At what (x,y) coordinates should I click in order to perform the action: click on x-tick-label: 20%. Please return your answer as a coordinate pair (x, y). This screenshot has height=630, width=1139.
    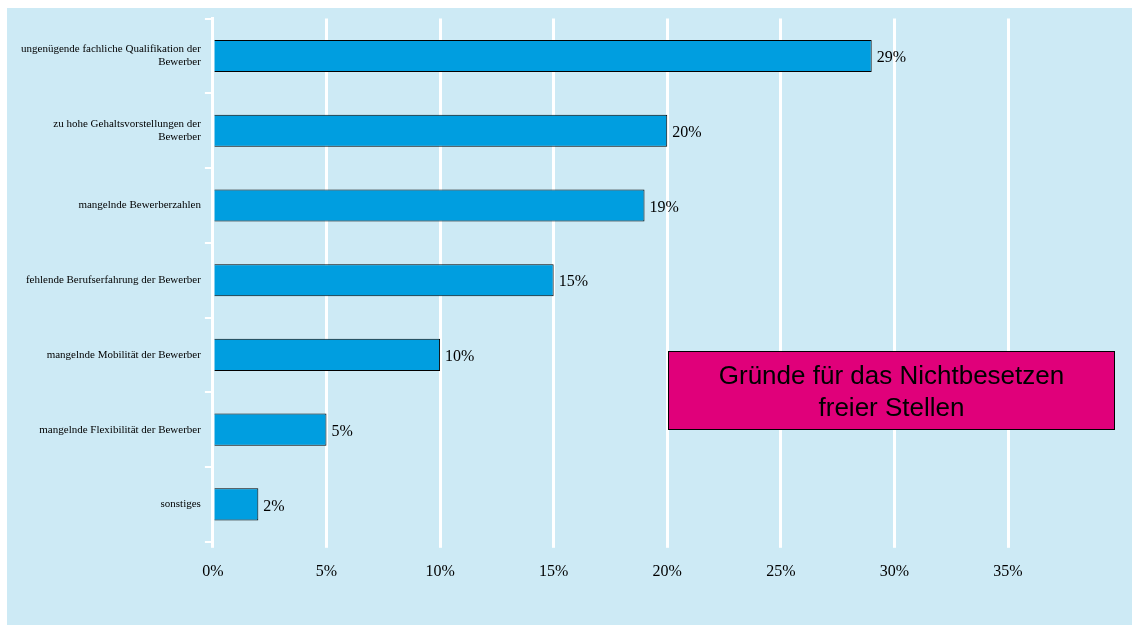
    Looking at the image, I should click on (667, 570).